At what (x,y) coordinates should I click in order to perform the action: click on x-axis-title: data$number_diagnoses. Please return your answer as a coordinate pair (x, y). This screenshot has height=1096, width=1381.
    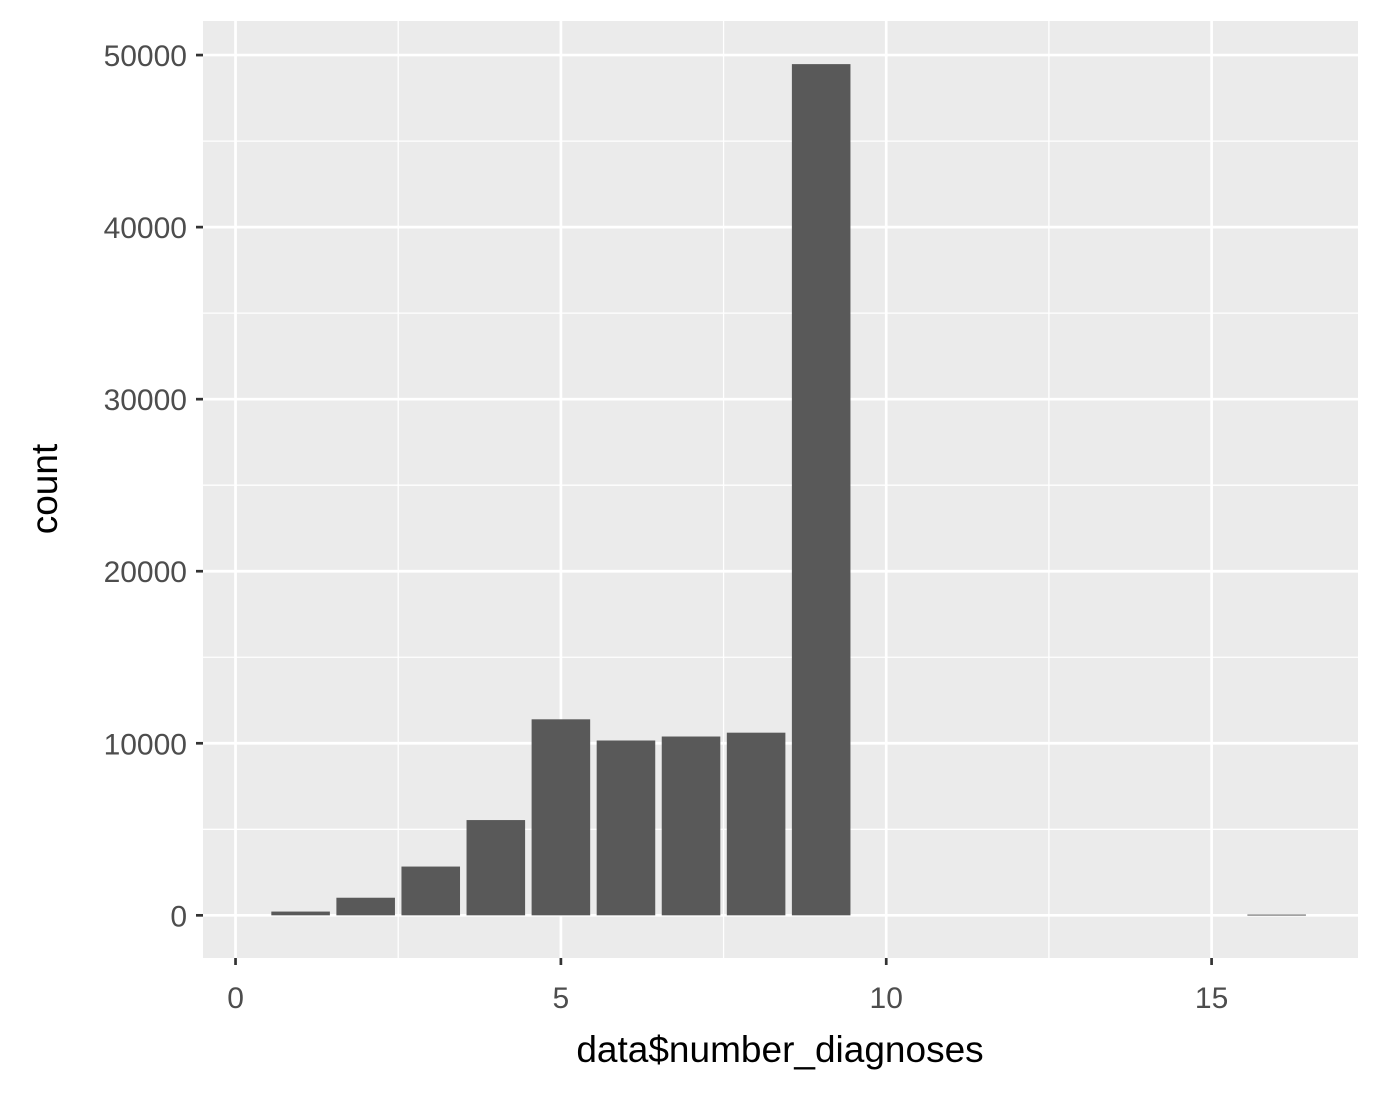
    Looking at the image, I should click on (779, 1049).